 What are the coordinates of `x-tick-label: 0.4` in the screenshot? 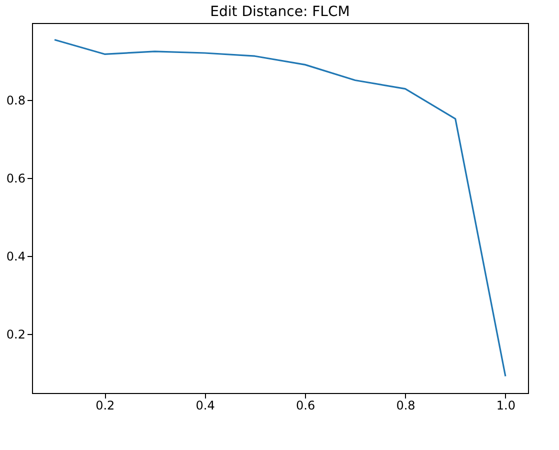 It's located at (205, 405).